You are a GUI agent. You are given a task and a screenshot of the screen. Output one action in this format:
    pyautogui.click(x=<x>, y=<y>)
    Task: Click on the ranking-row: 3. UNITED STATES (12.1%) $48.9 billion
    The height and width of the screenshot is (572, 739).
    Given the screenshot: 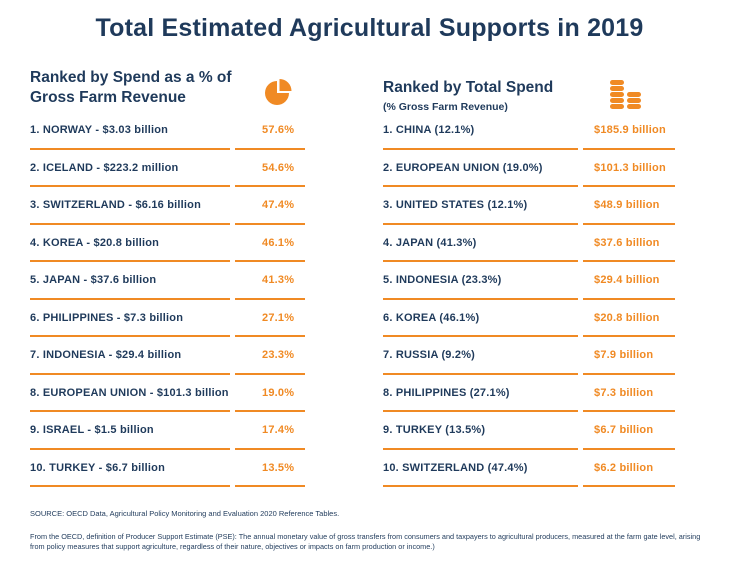 What is the action you would take?
    pyautogui.click(x=529, y=212)
    